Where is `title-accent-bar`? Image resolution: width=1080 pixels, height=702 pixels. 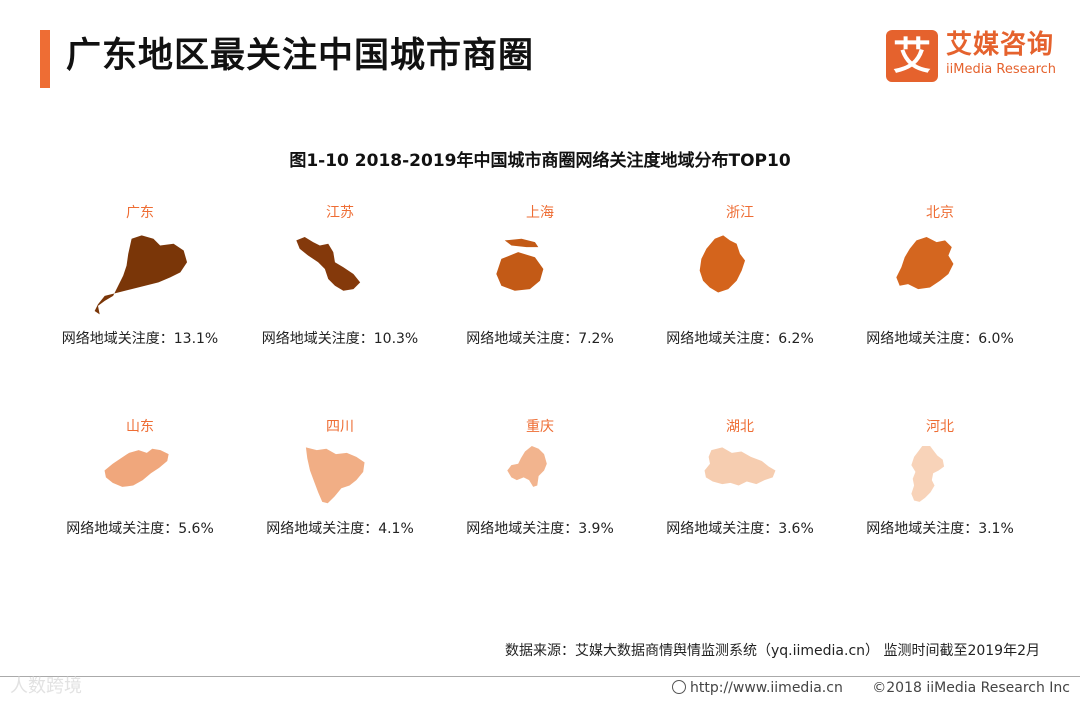
title-accent-bar is located at coordinates (45, 59).